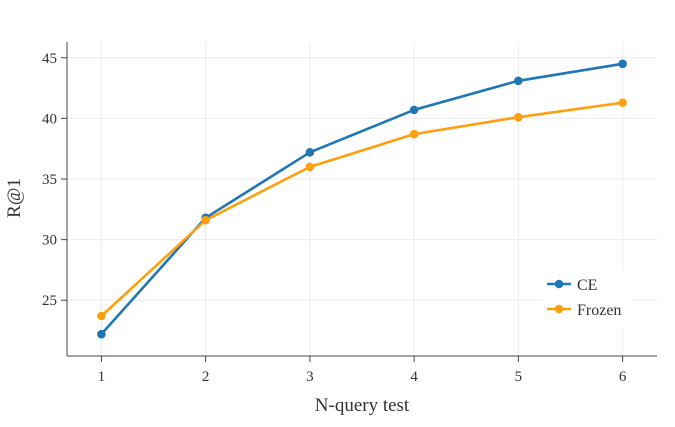 The image size is (675, 427). Describe the element at coordinates (362, 405) in the screenshot. I see `x-axis-title: N-query test` at that location.